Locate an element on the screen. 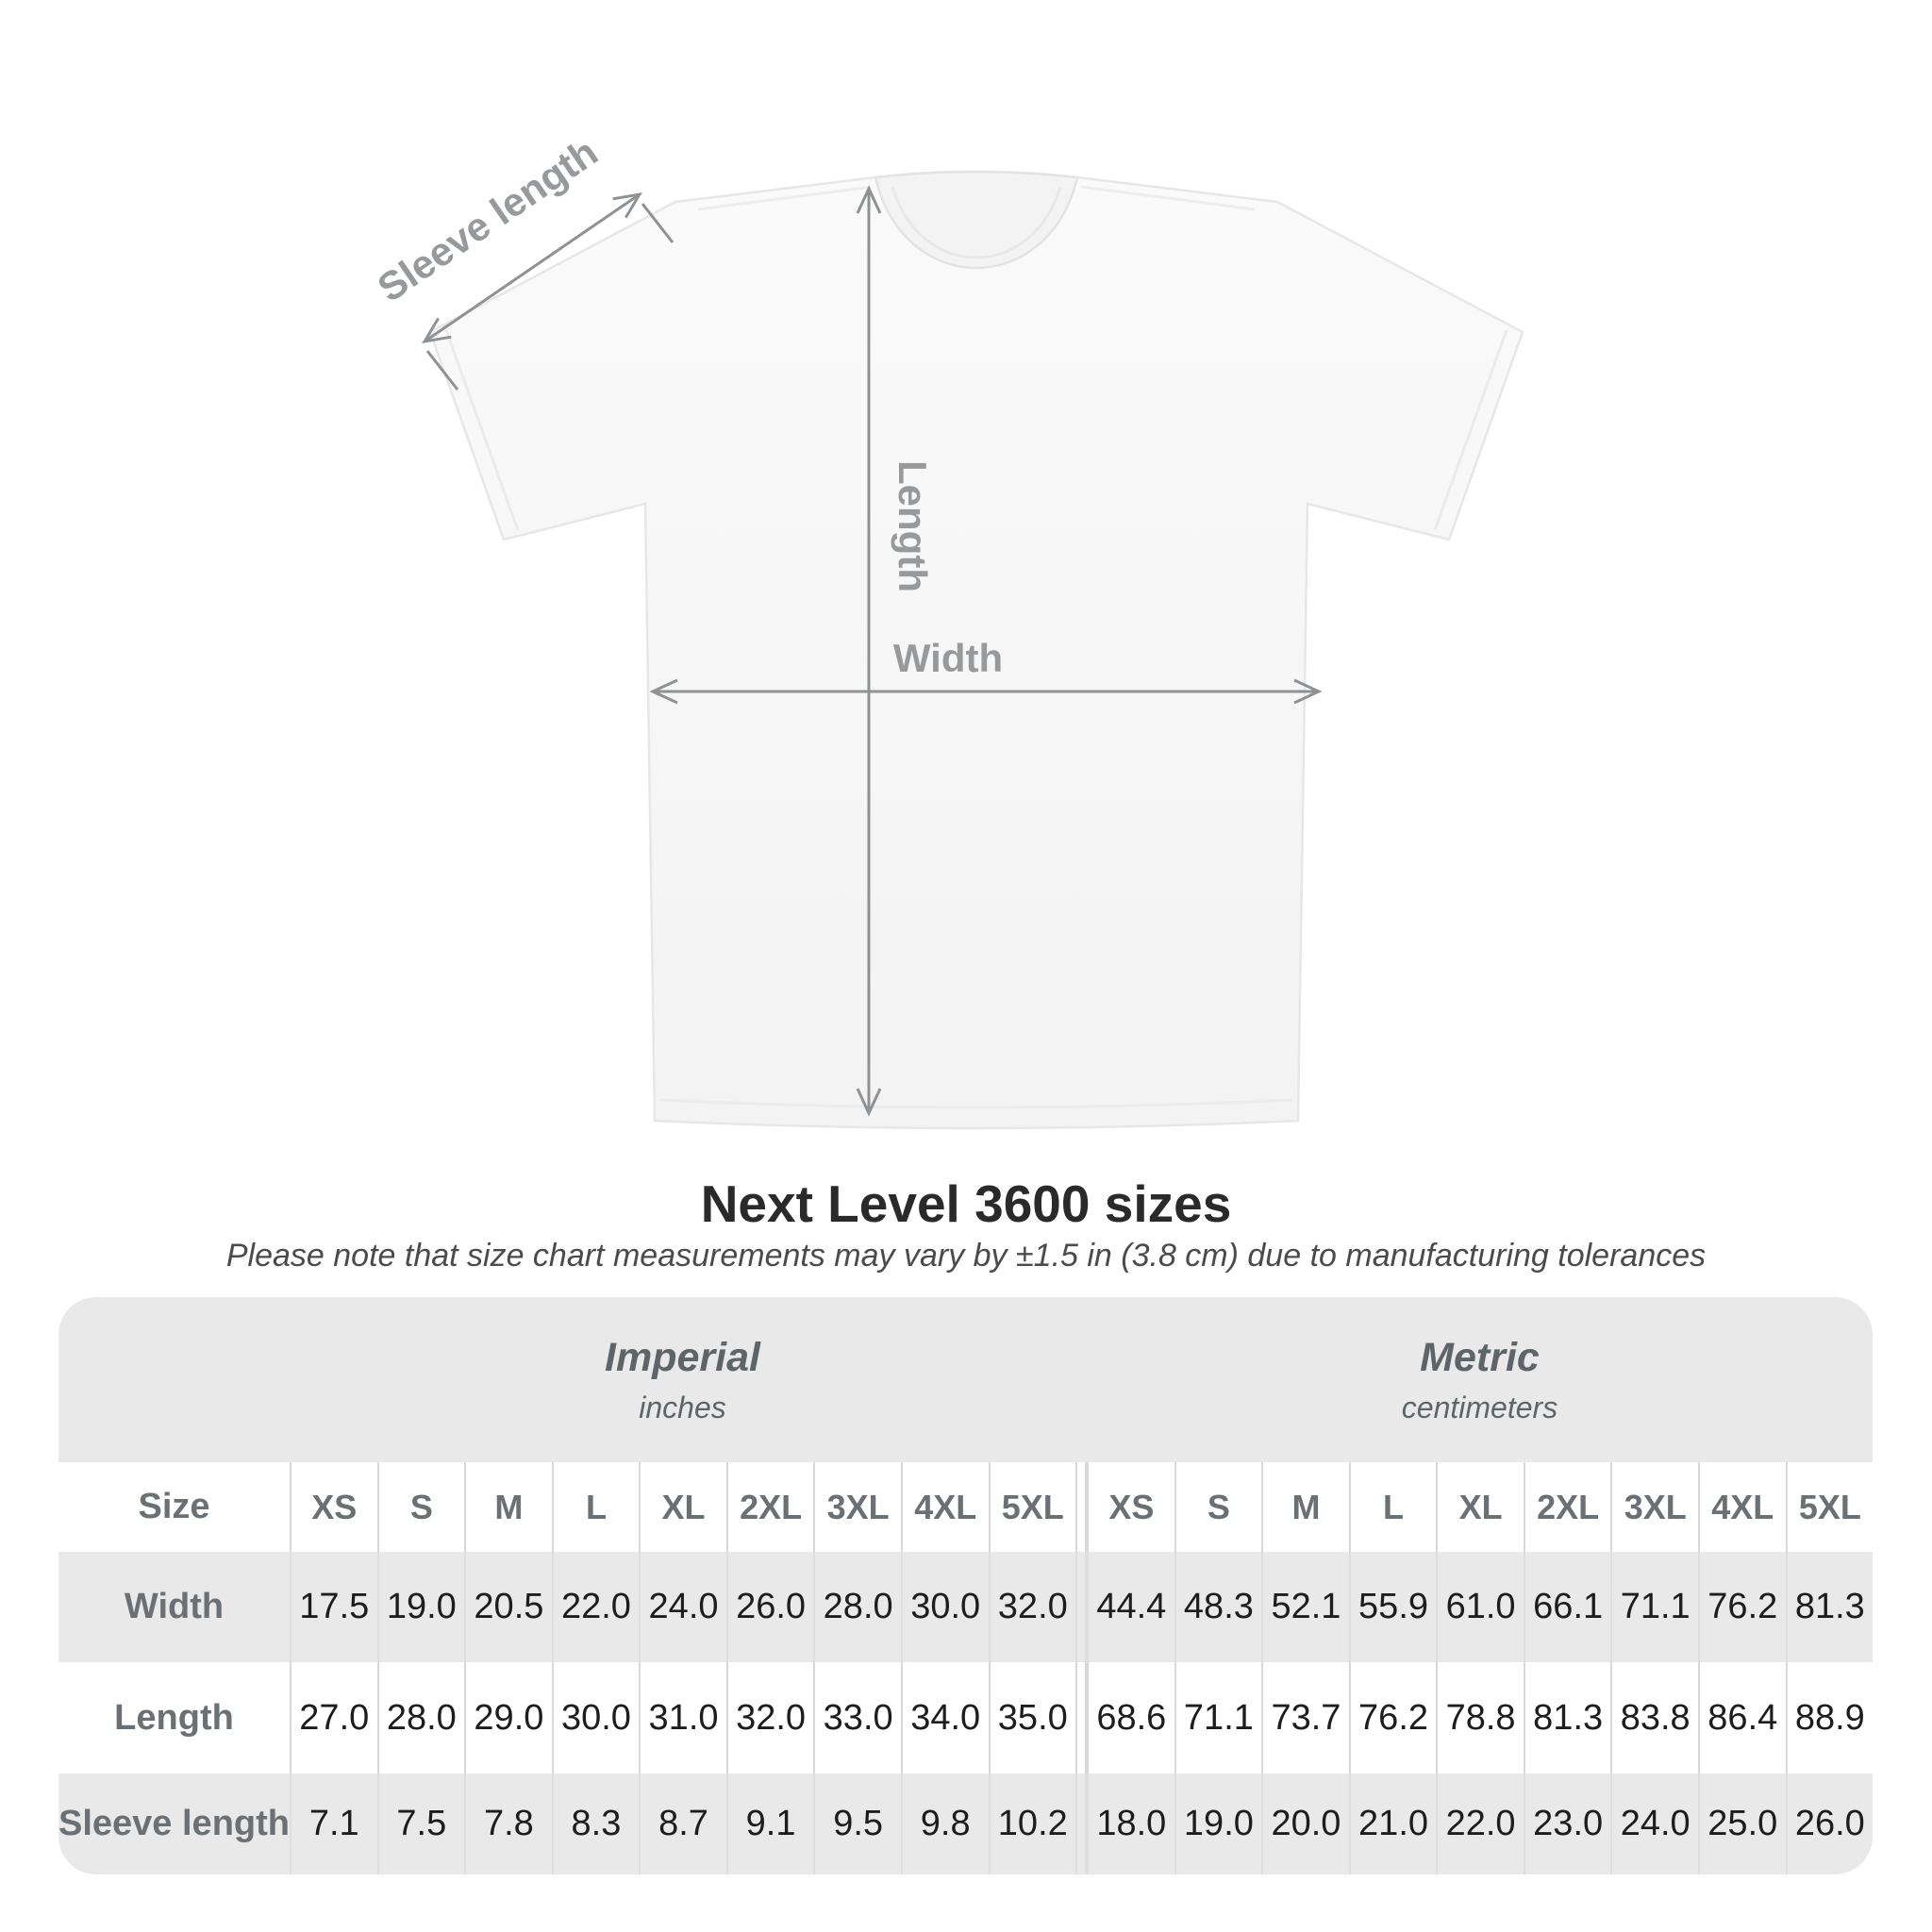 The height and width of the screenshot is (1932, 1932). value-cell: 88.9 is located at coordinates (1829, 1718).